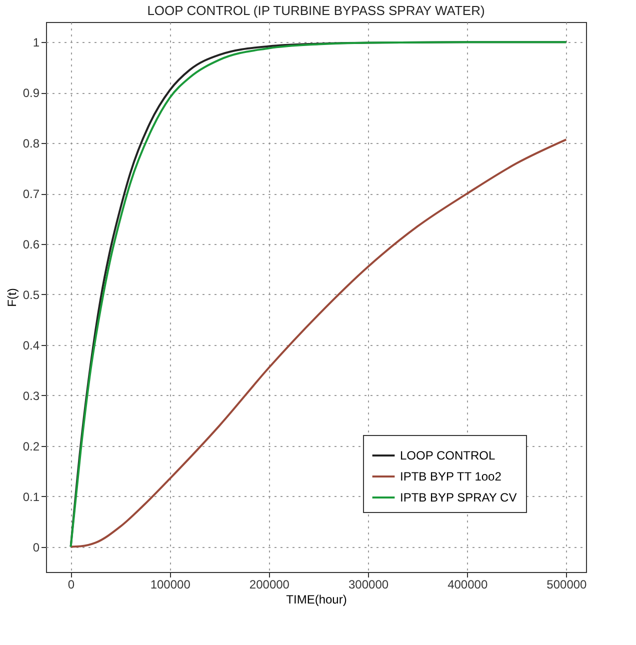 The image size is (636, 645). Describe the element at coordinates (71, 585) in the screenshot. I see `x-tick-label: 0` at that location.